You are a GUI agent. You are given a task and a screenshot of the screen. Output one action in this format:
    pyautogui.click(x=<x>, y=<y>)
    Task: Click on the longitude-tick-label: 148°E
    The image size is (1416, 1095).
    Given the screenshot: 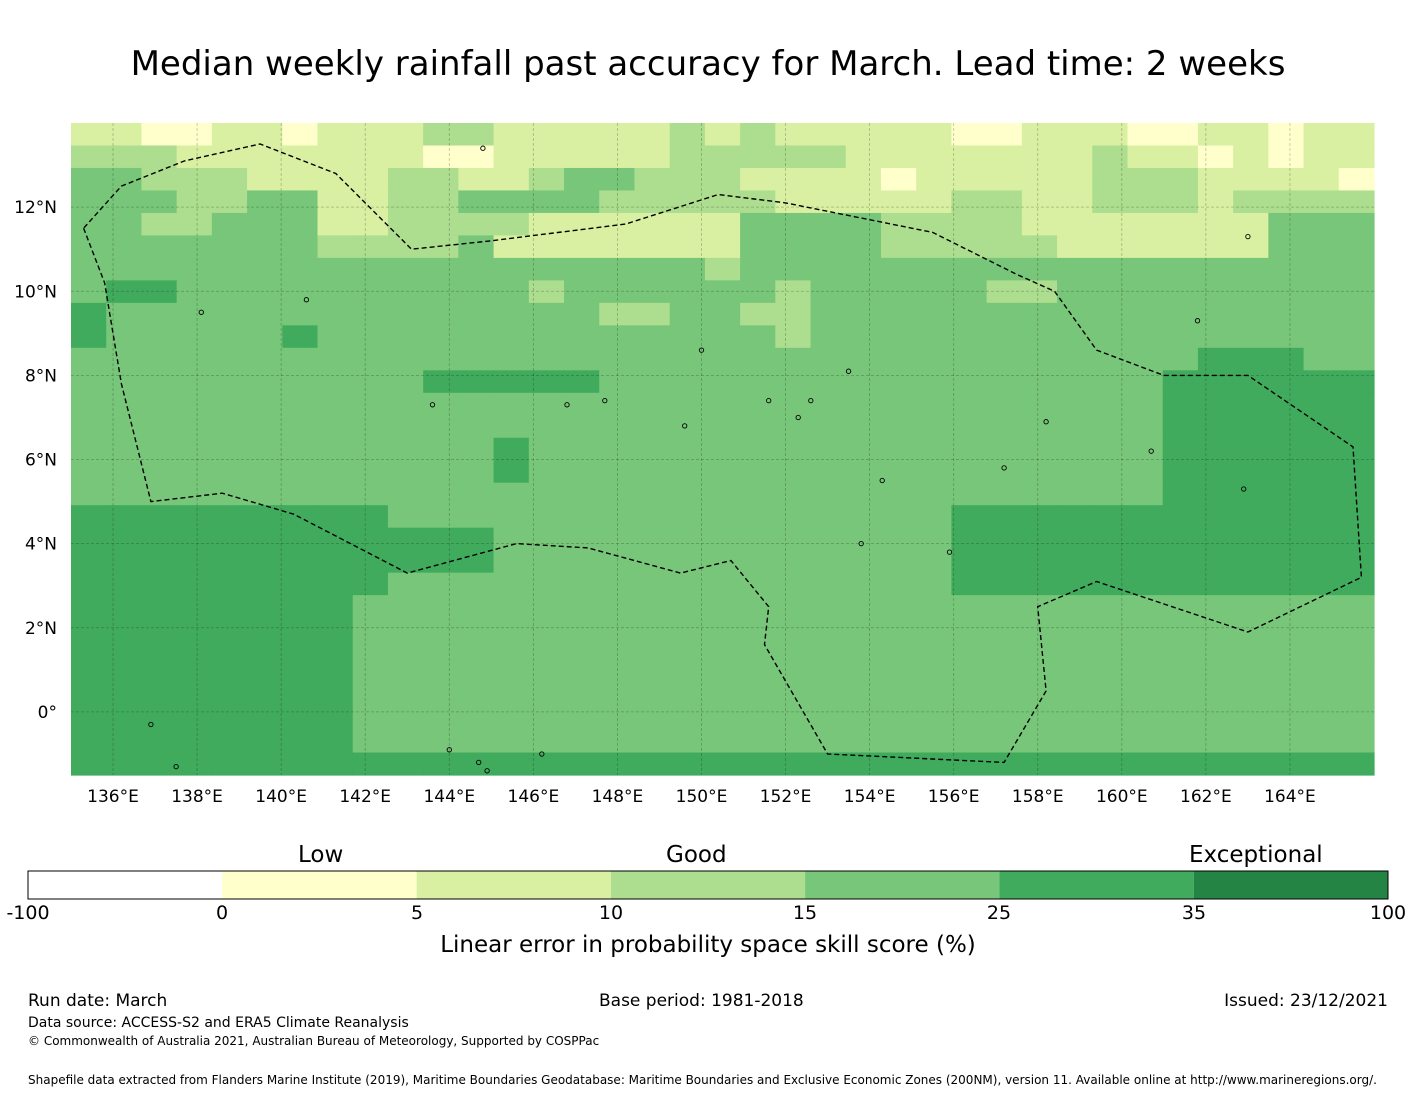 What is the action you would take?
    pyautogui.click(x=618, y=797)
    